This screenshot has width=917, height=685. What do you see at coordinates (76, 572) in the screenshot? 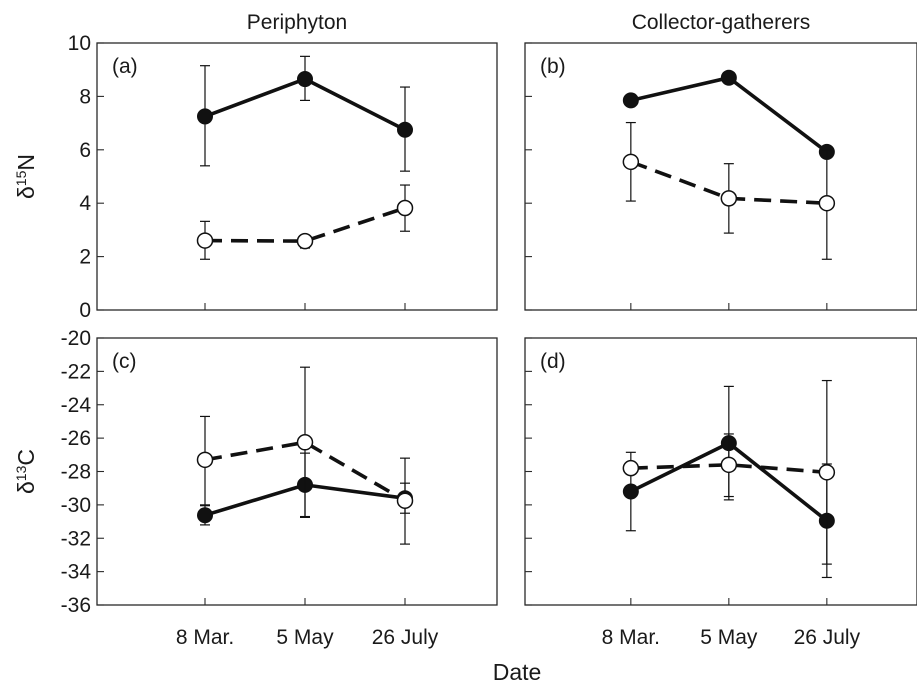
I see `y-tick-label: -34` at bounding box center [76, 572].